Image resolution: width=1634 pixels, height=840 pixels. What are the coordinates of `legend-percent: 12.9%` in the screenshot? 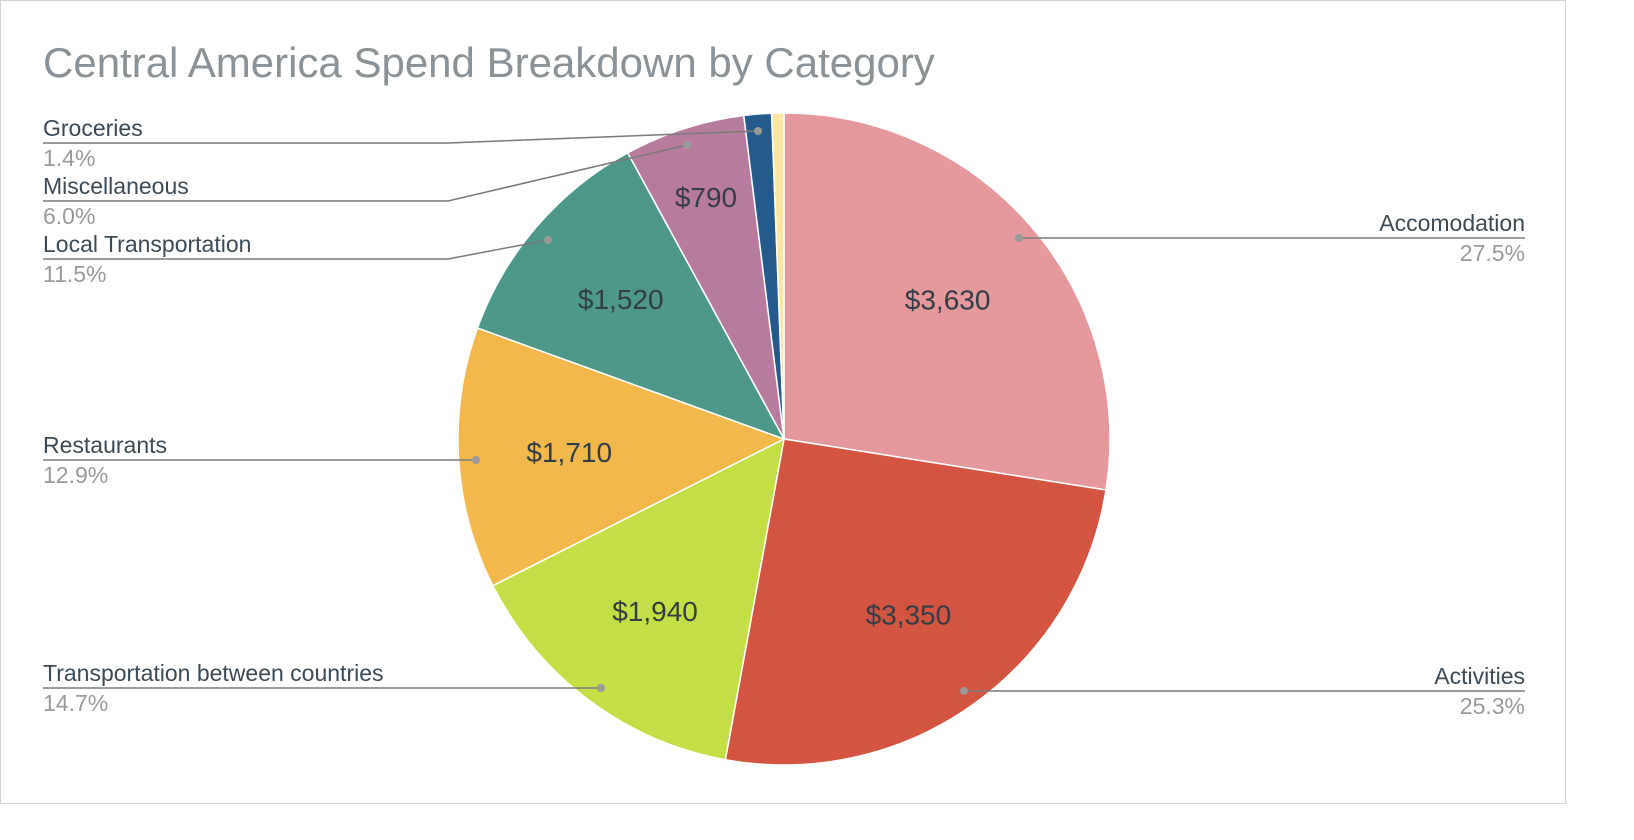 It's located at (75, 475).